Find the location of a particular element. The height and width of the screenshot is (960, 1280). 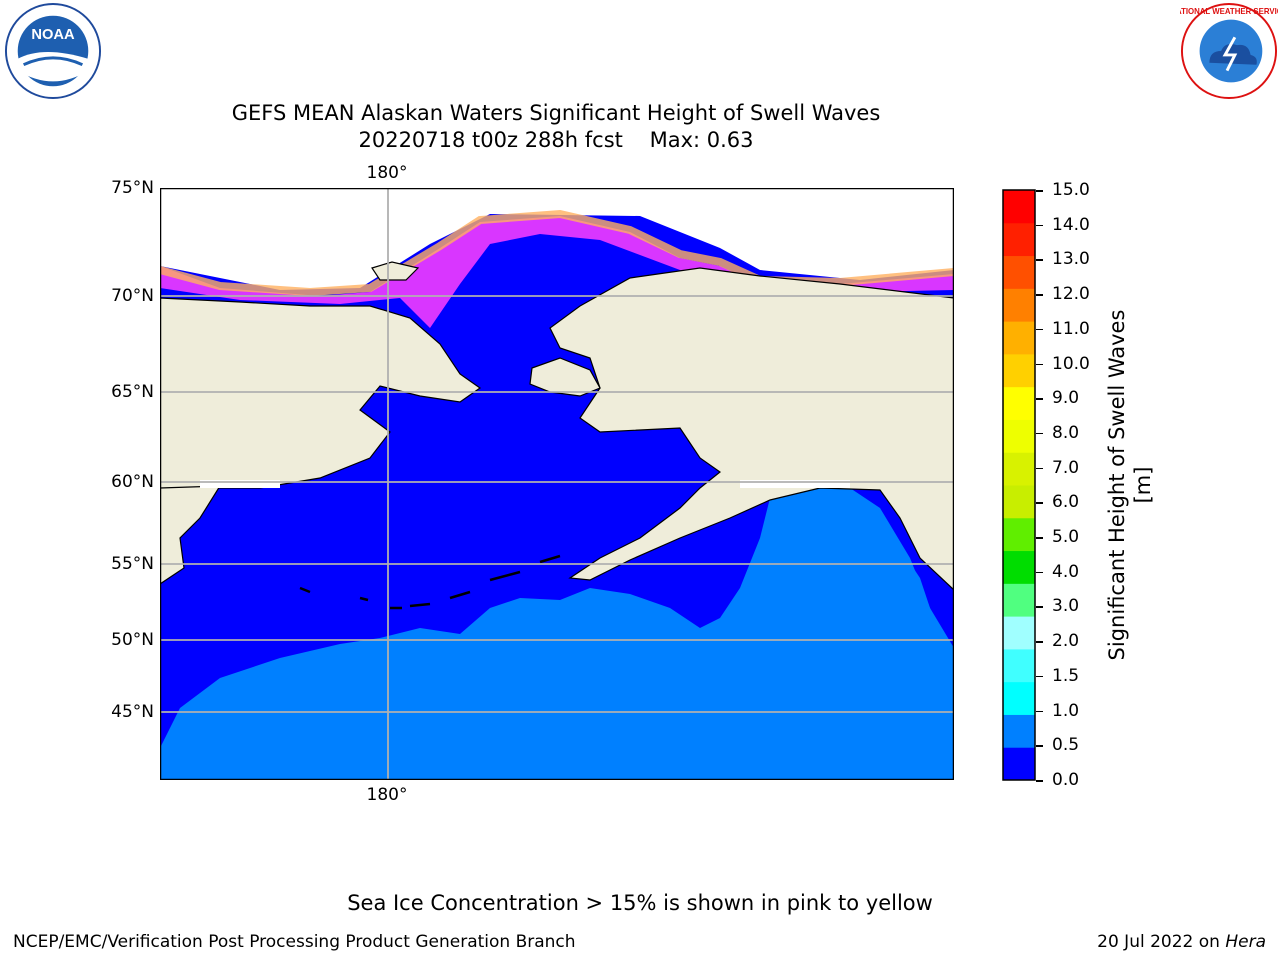

no-data-strip-east is located at coordinates (795, 484).